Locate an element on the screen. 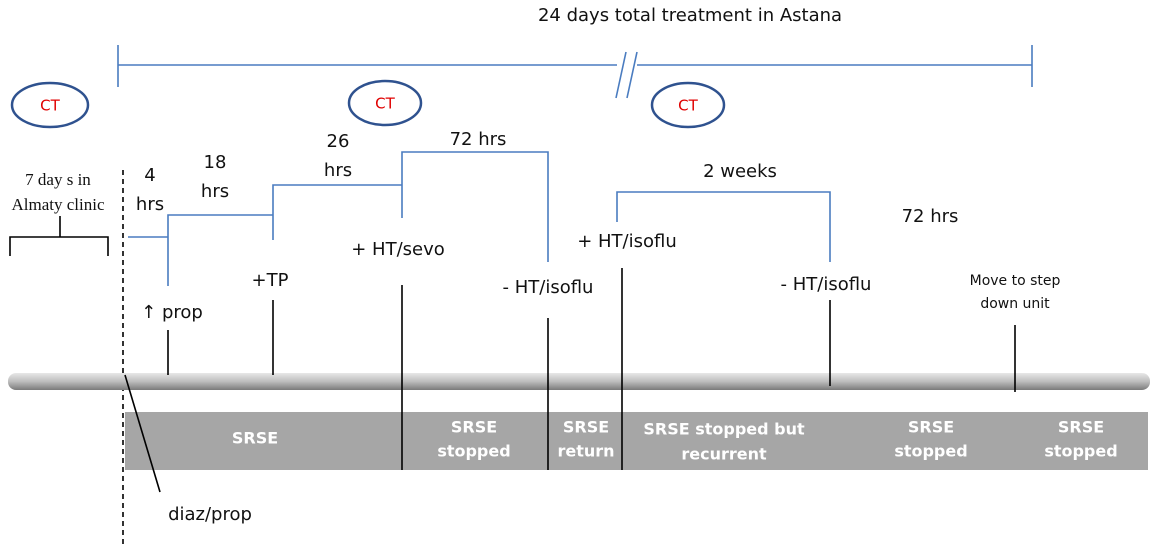  prior-stay: 7 day s in is located at coordinates (58, 179).